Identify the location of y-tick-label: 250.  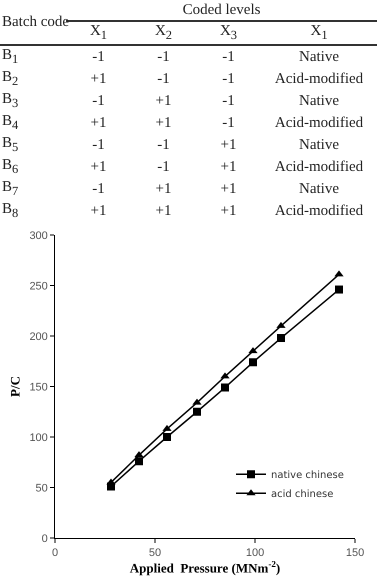
(38, 286).